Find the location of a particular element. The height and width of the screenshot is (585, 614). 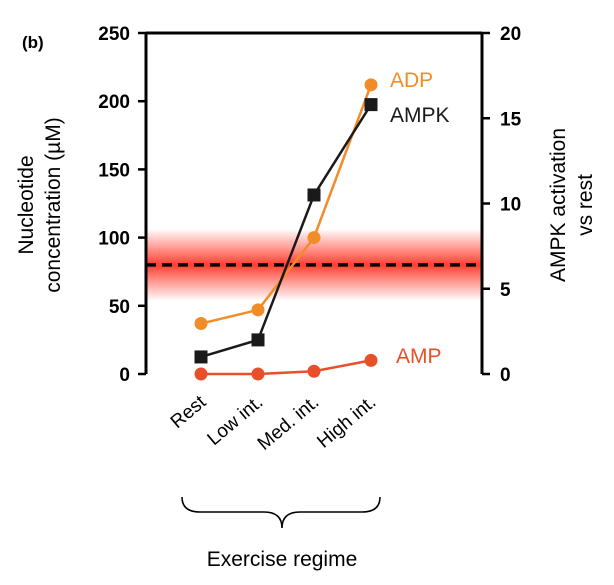

y-label-right-line1: AMPK activation is located at coordinates (558, 205).